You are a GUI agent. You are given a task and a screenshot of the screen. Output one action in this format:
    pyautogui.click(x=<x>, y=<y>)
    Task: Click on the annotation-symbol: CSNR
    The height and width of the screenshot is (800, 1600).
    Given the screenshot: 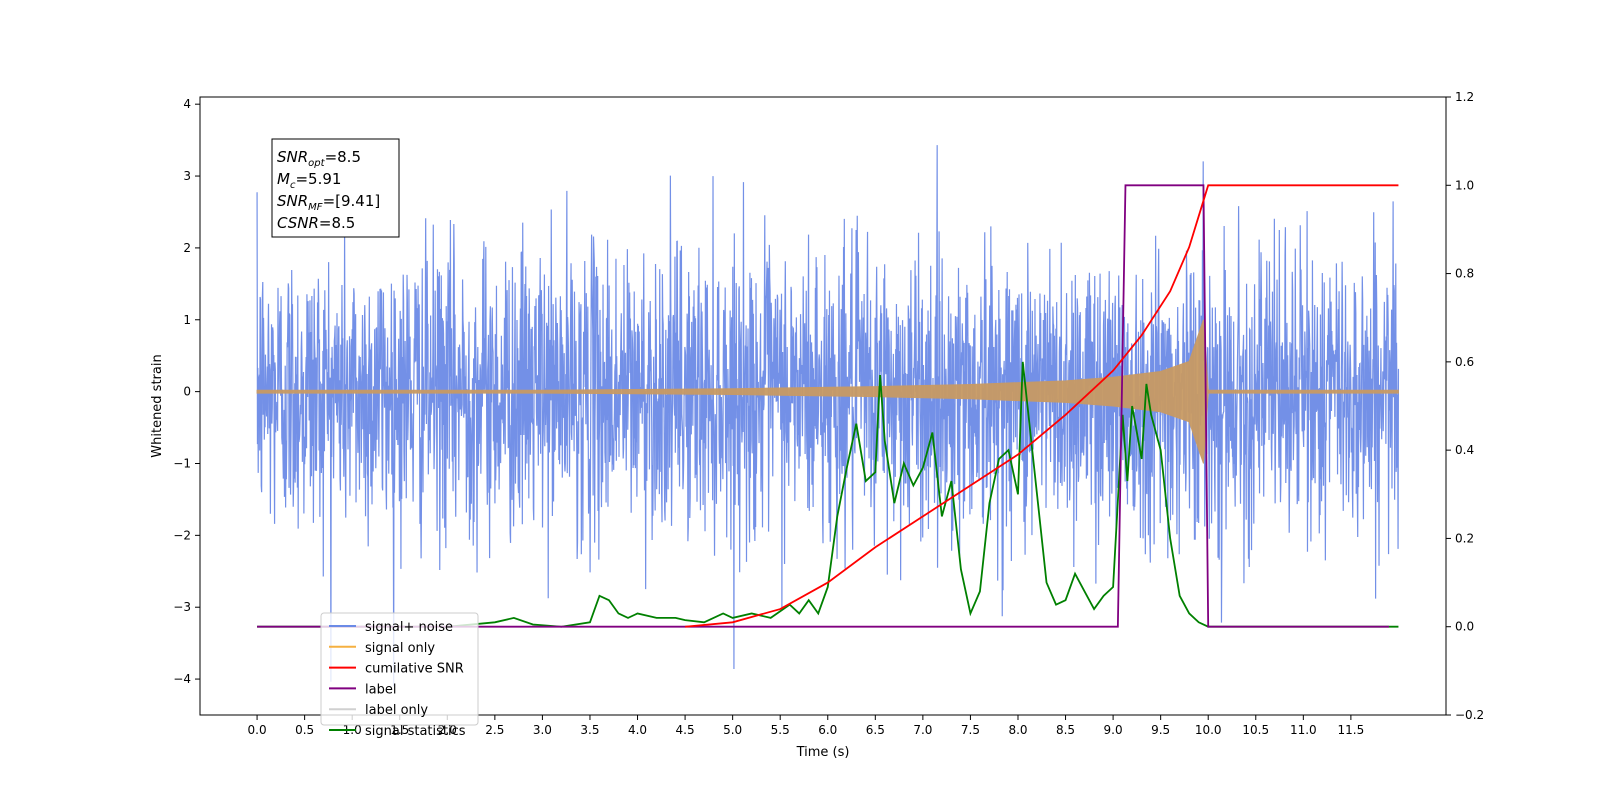 What is the action you would take?
    pyautogui.click(x=298, y=223)
    